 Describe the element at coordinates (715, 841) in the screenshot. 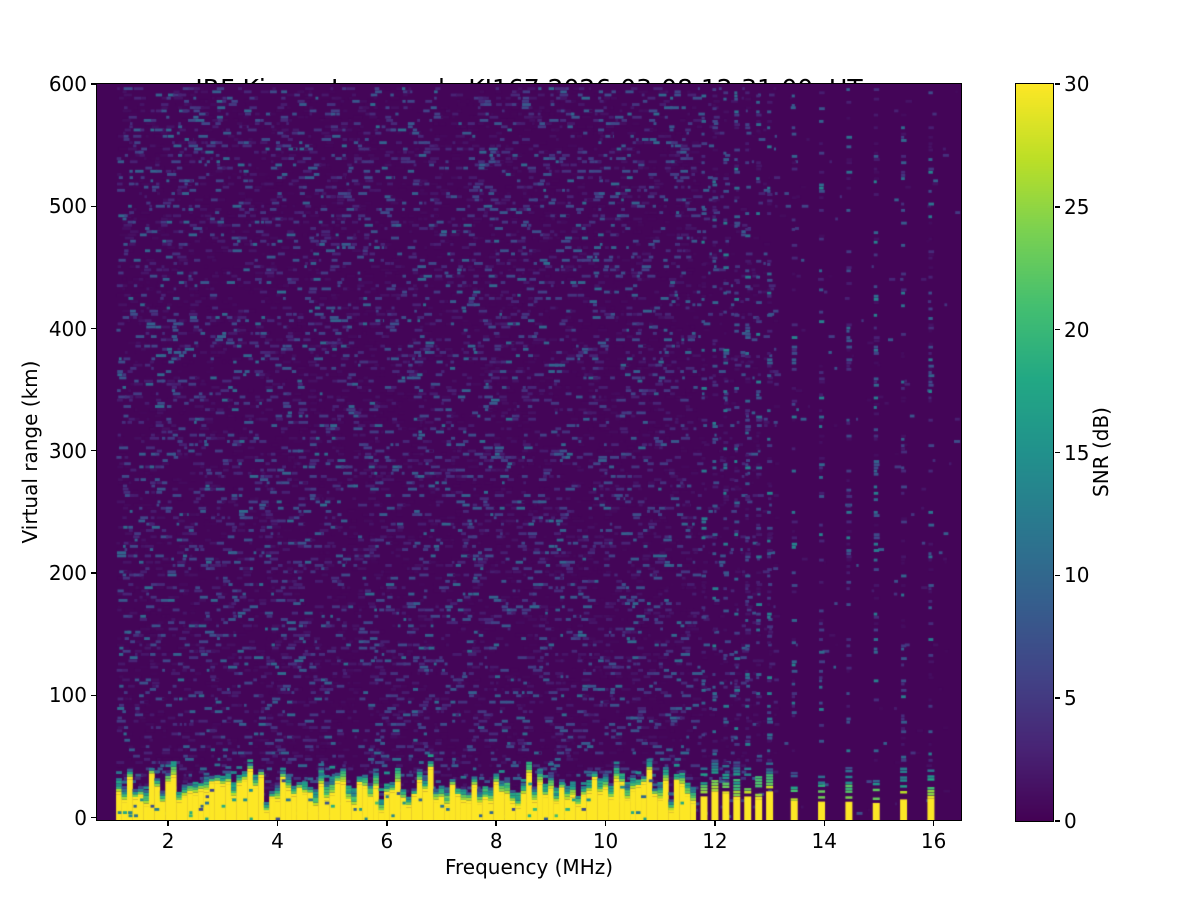

I see `x-tick-label: 12` at that location.